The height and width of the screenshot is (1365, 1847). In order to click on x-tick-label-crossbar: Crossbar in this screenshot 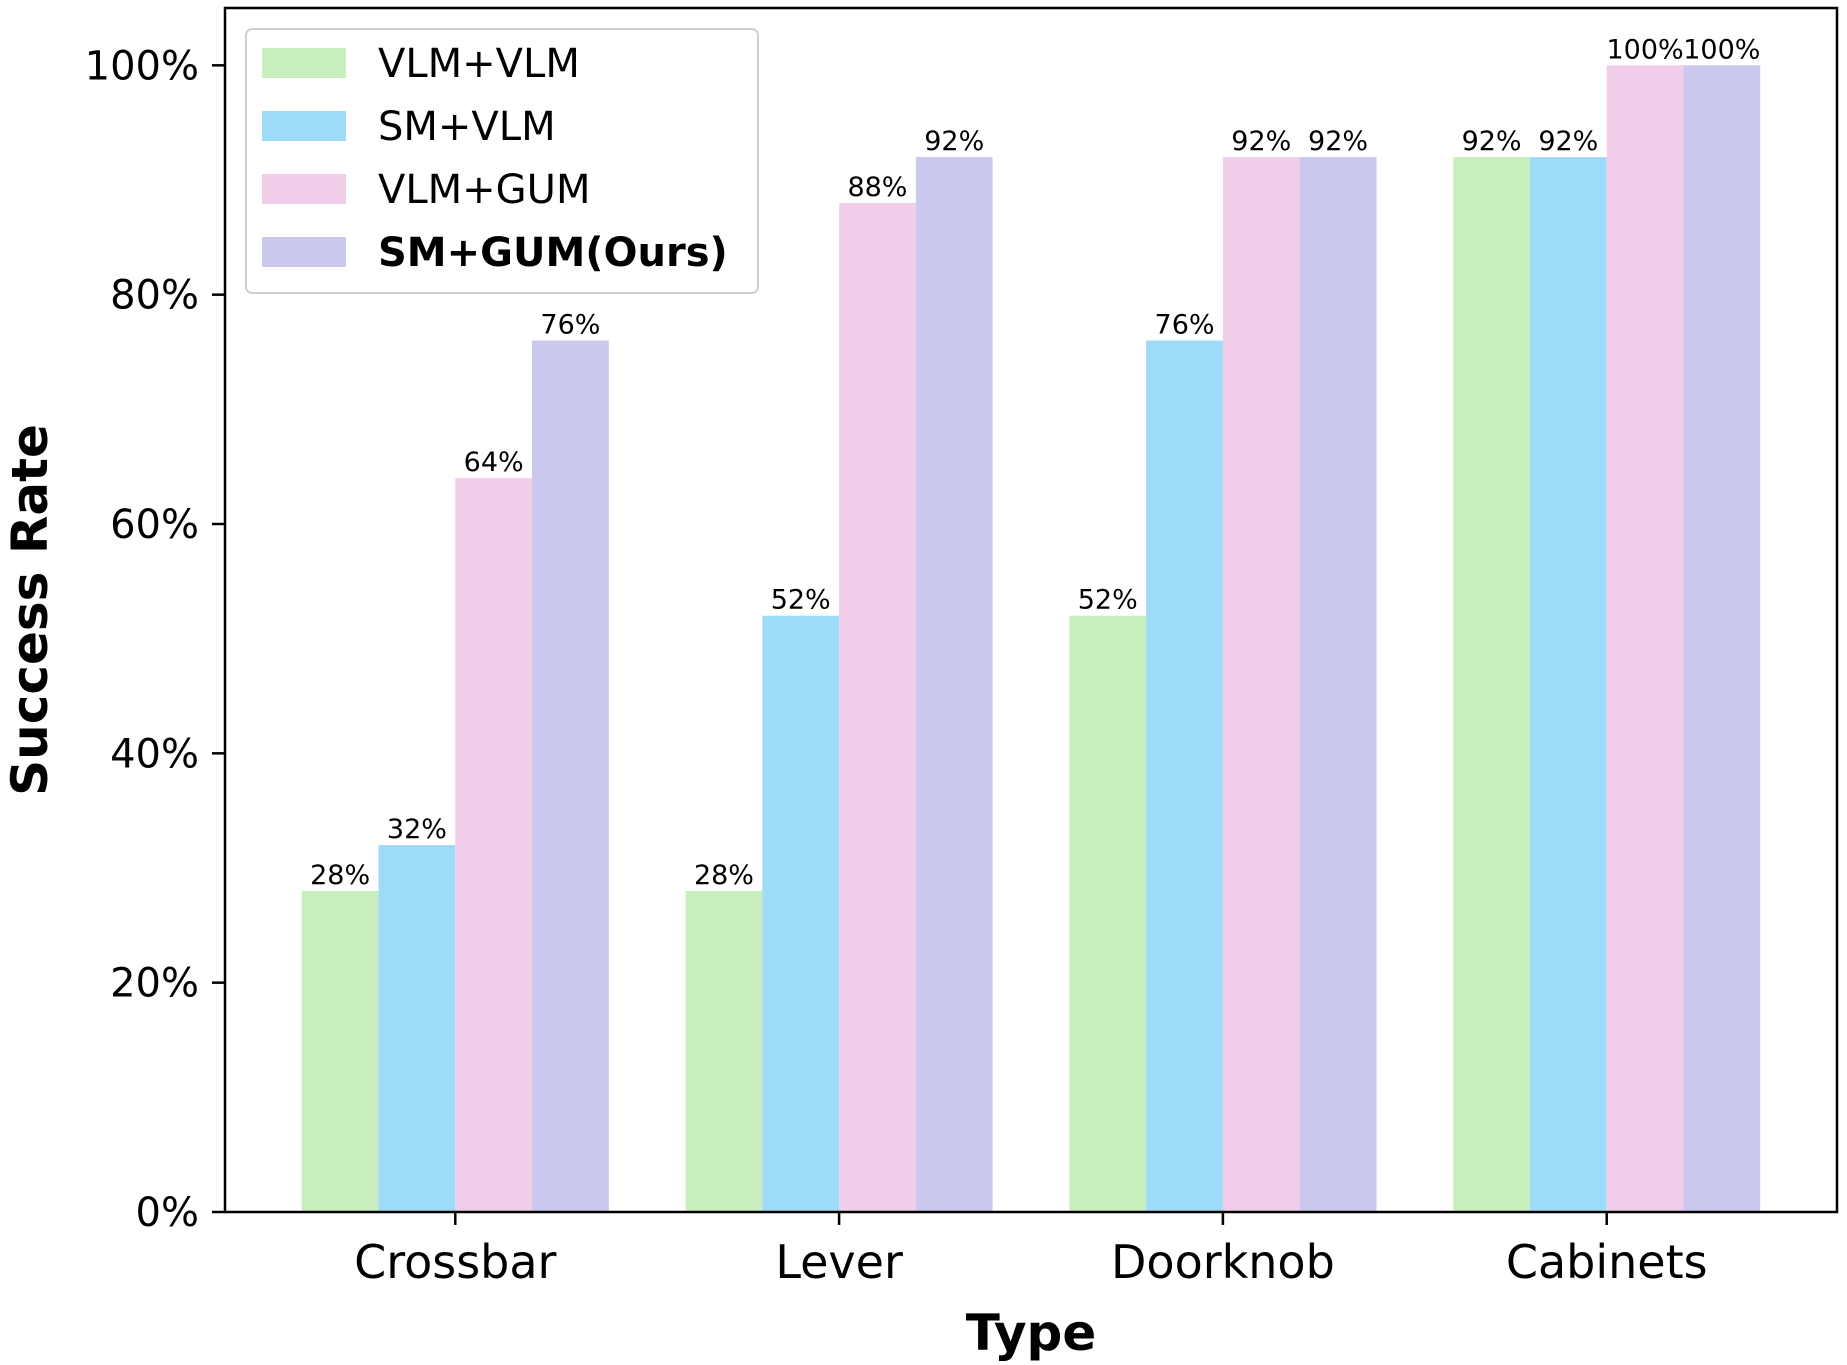, I will do `click(455, 1262)`.